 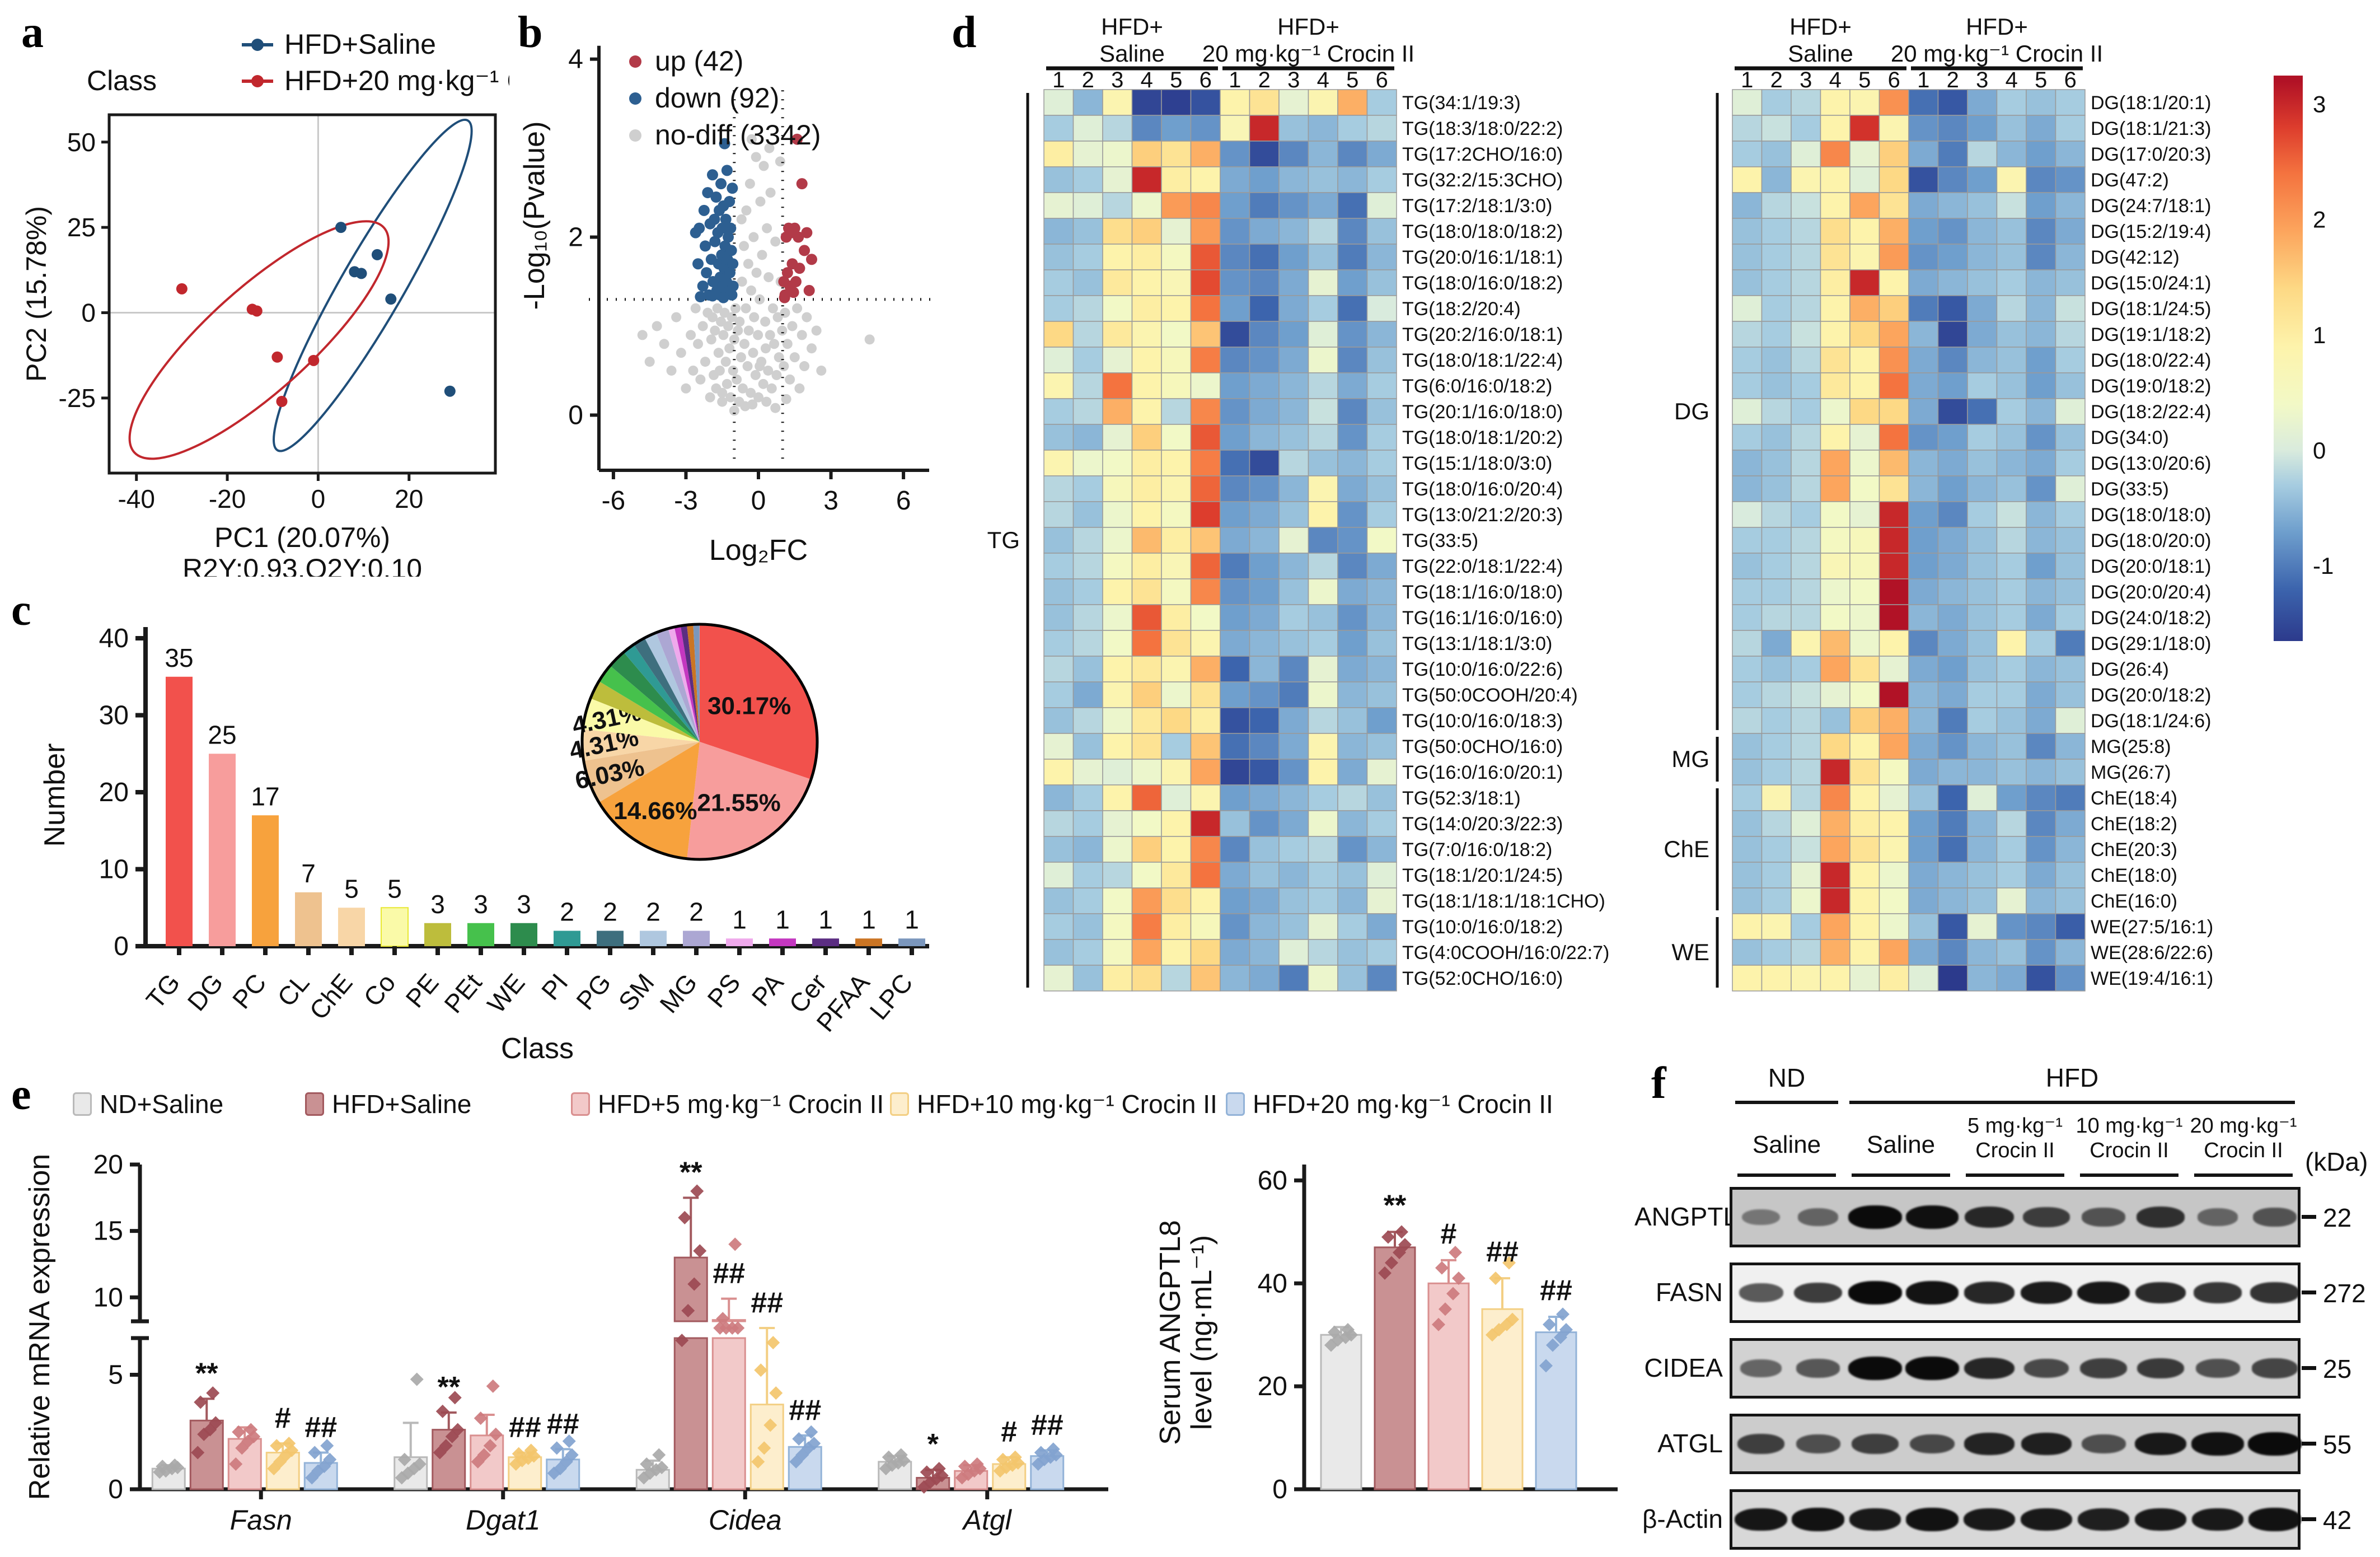 I want to click on pca-point, so click(x=377, y=254).